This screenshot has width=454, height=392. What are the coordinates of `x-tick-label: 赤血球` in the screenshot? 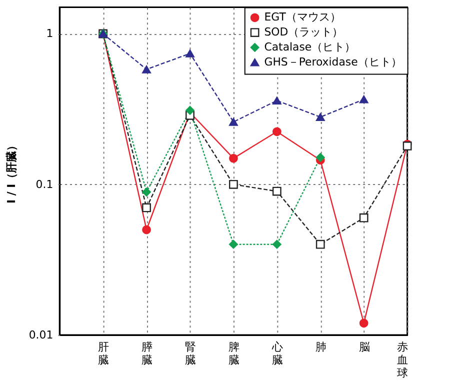 It's located at (402, 360).